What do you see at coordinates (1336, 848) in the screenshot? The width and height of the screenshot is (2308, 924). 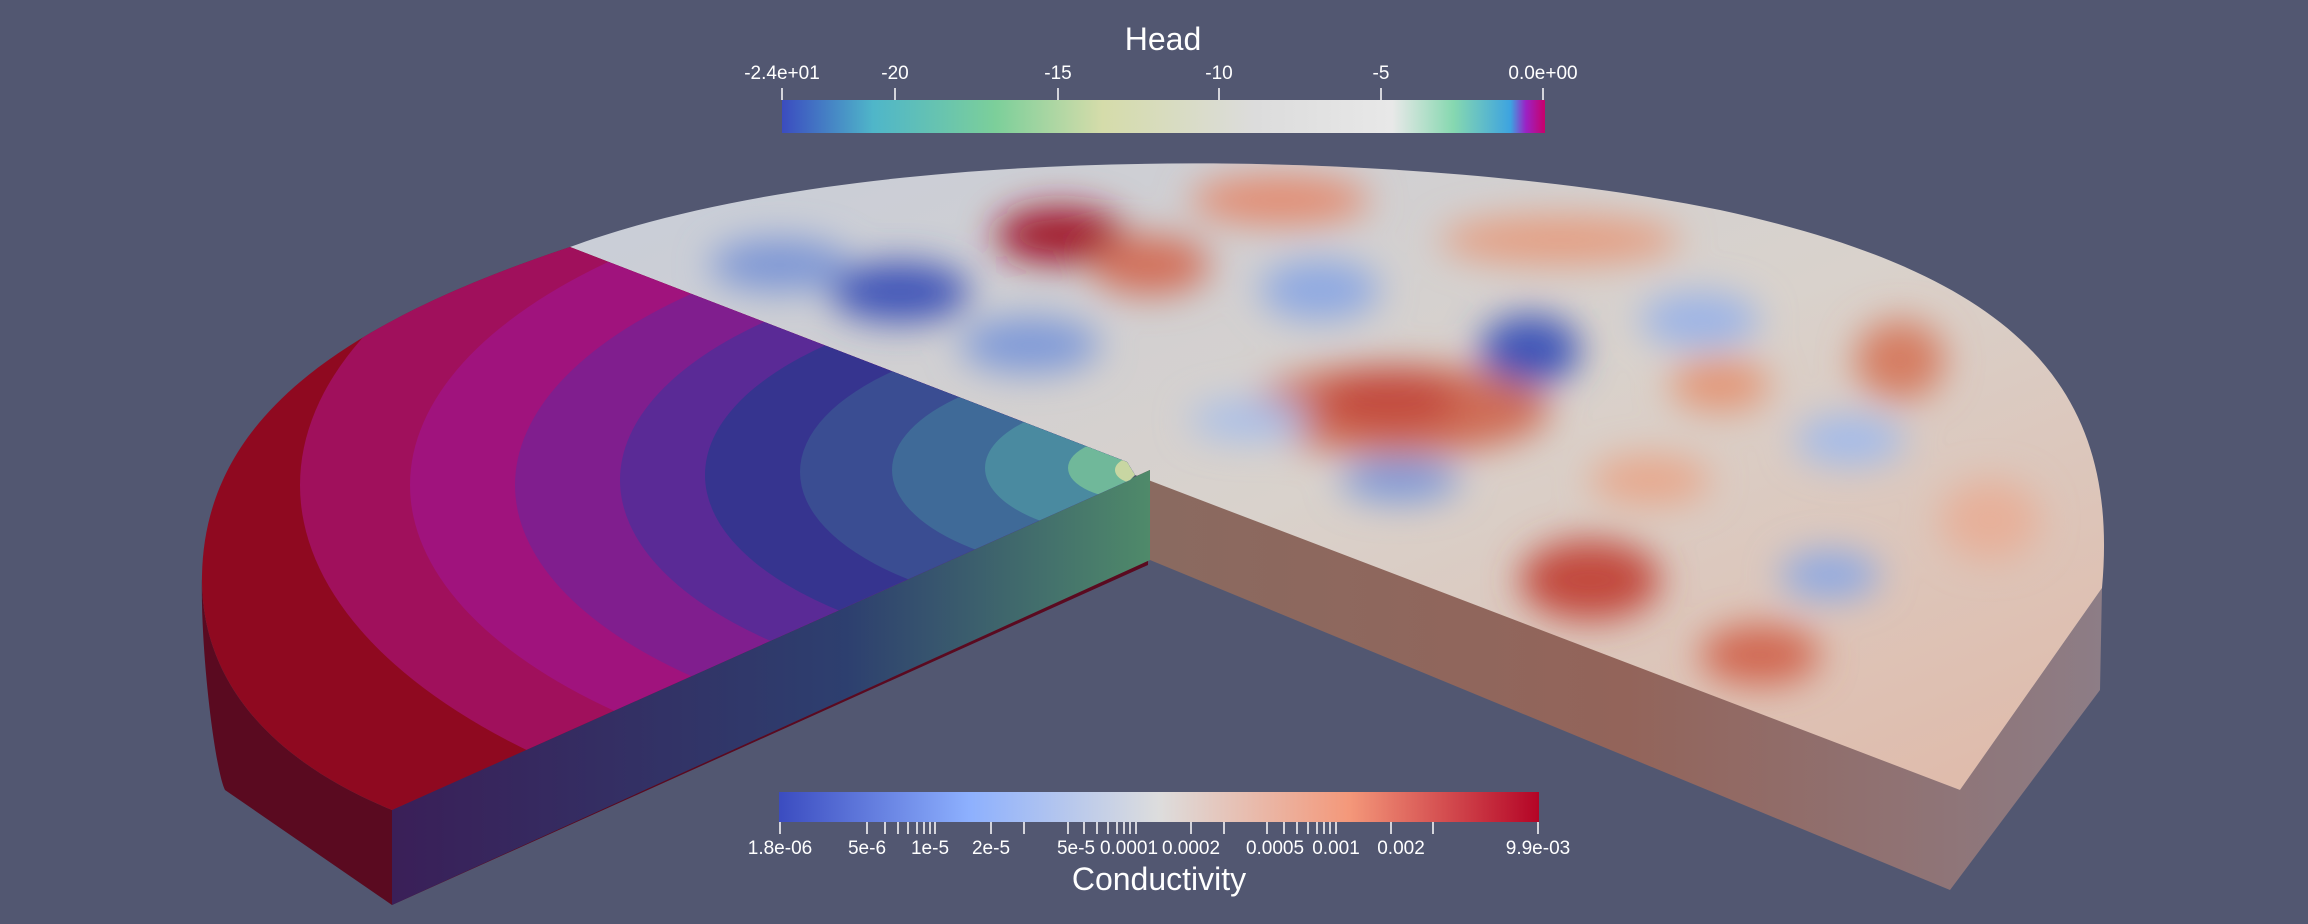 I see `conductivity-tick-label: 0.001` at bounding box center [1336, 848].